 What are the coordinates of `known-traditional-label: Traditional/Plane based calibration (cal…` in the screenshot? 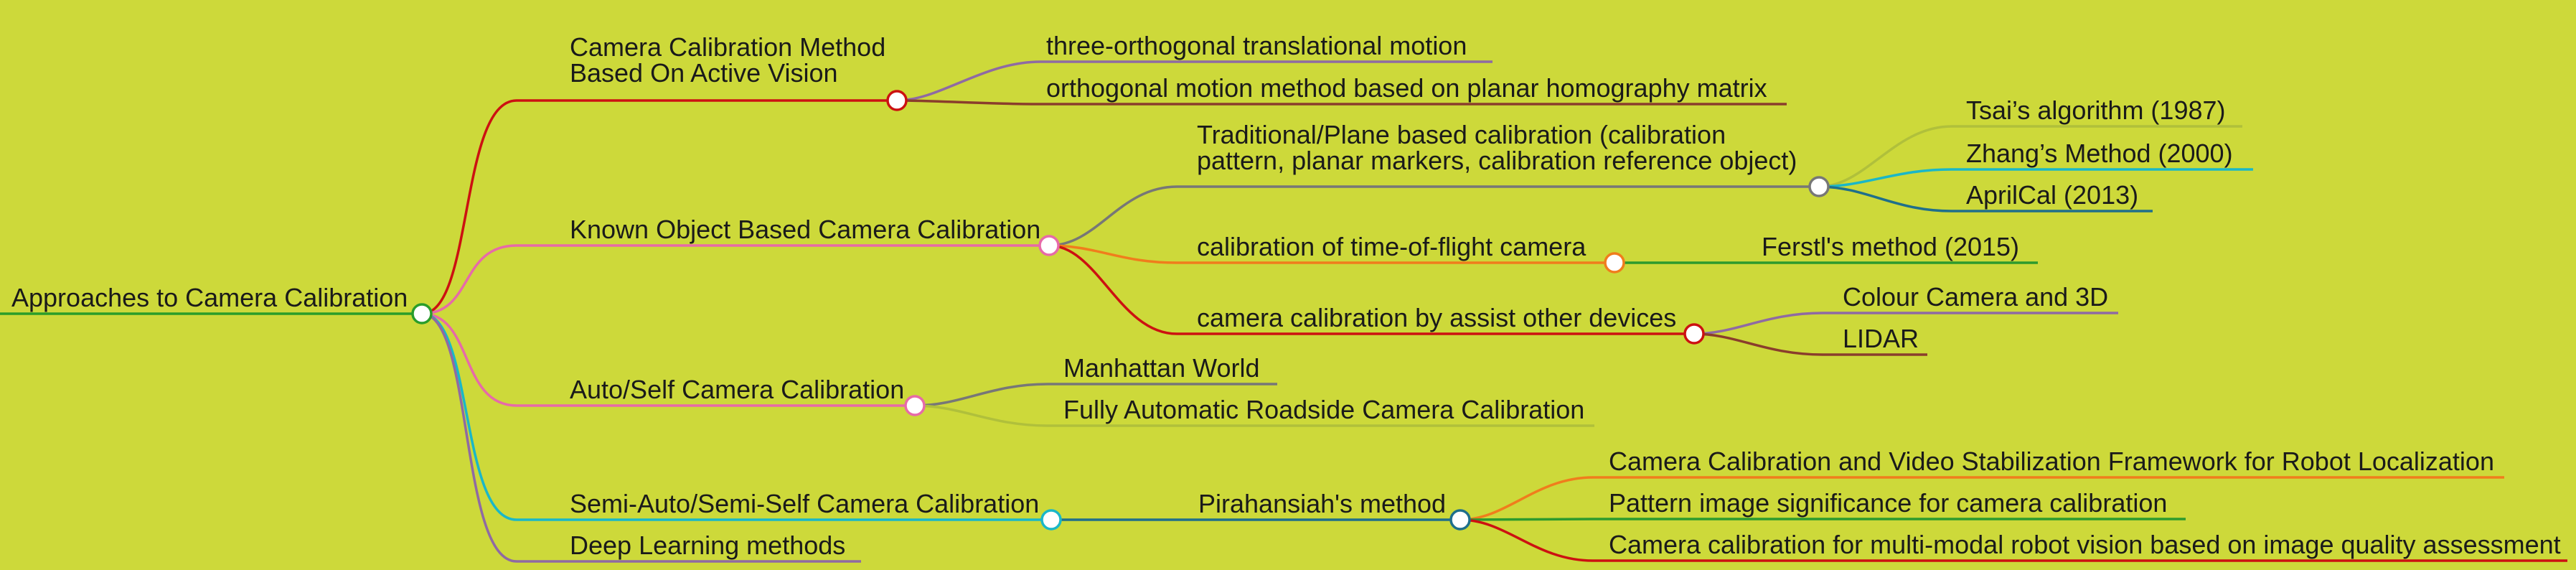 It's located at (1497, 147).